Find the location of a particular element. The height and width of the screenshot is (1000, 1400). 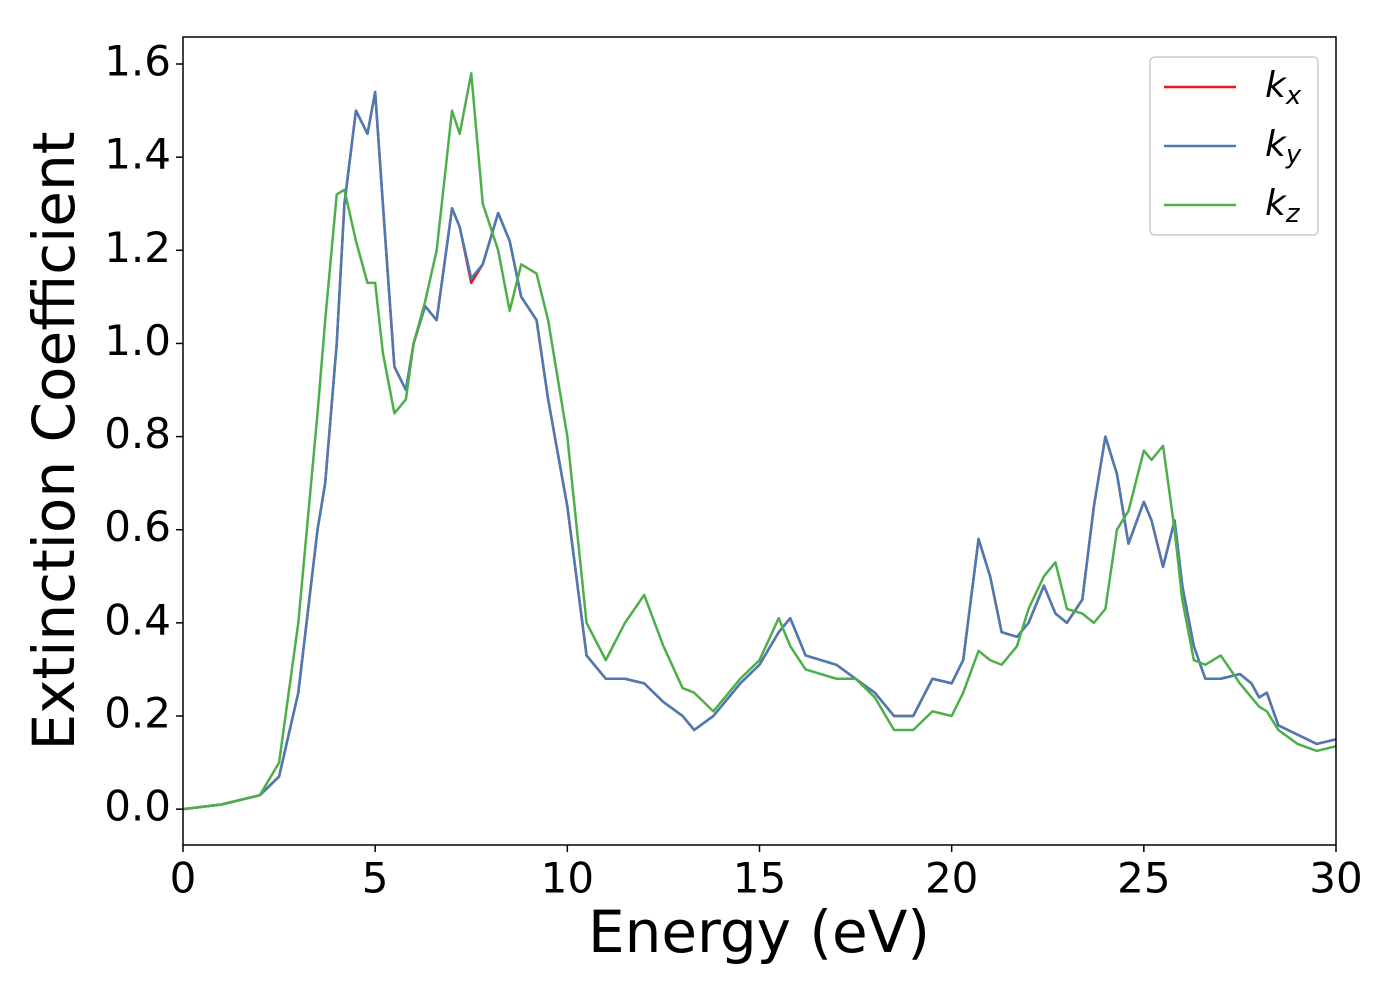

y-tick-label: 0.8 is located at coordinates (137, 433).